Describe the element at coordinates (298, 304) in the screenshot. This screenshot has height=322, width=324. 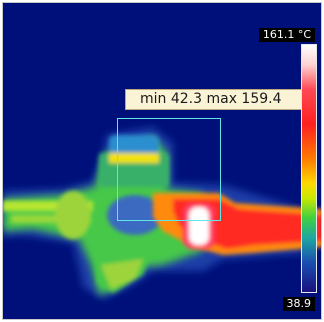
I see `scale-min-label: 38.9` at that location.